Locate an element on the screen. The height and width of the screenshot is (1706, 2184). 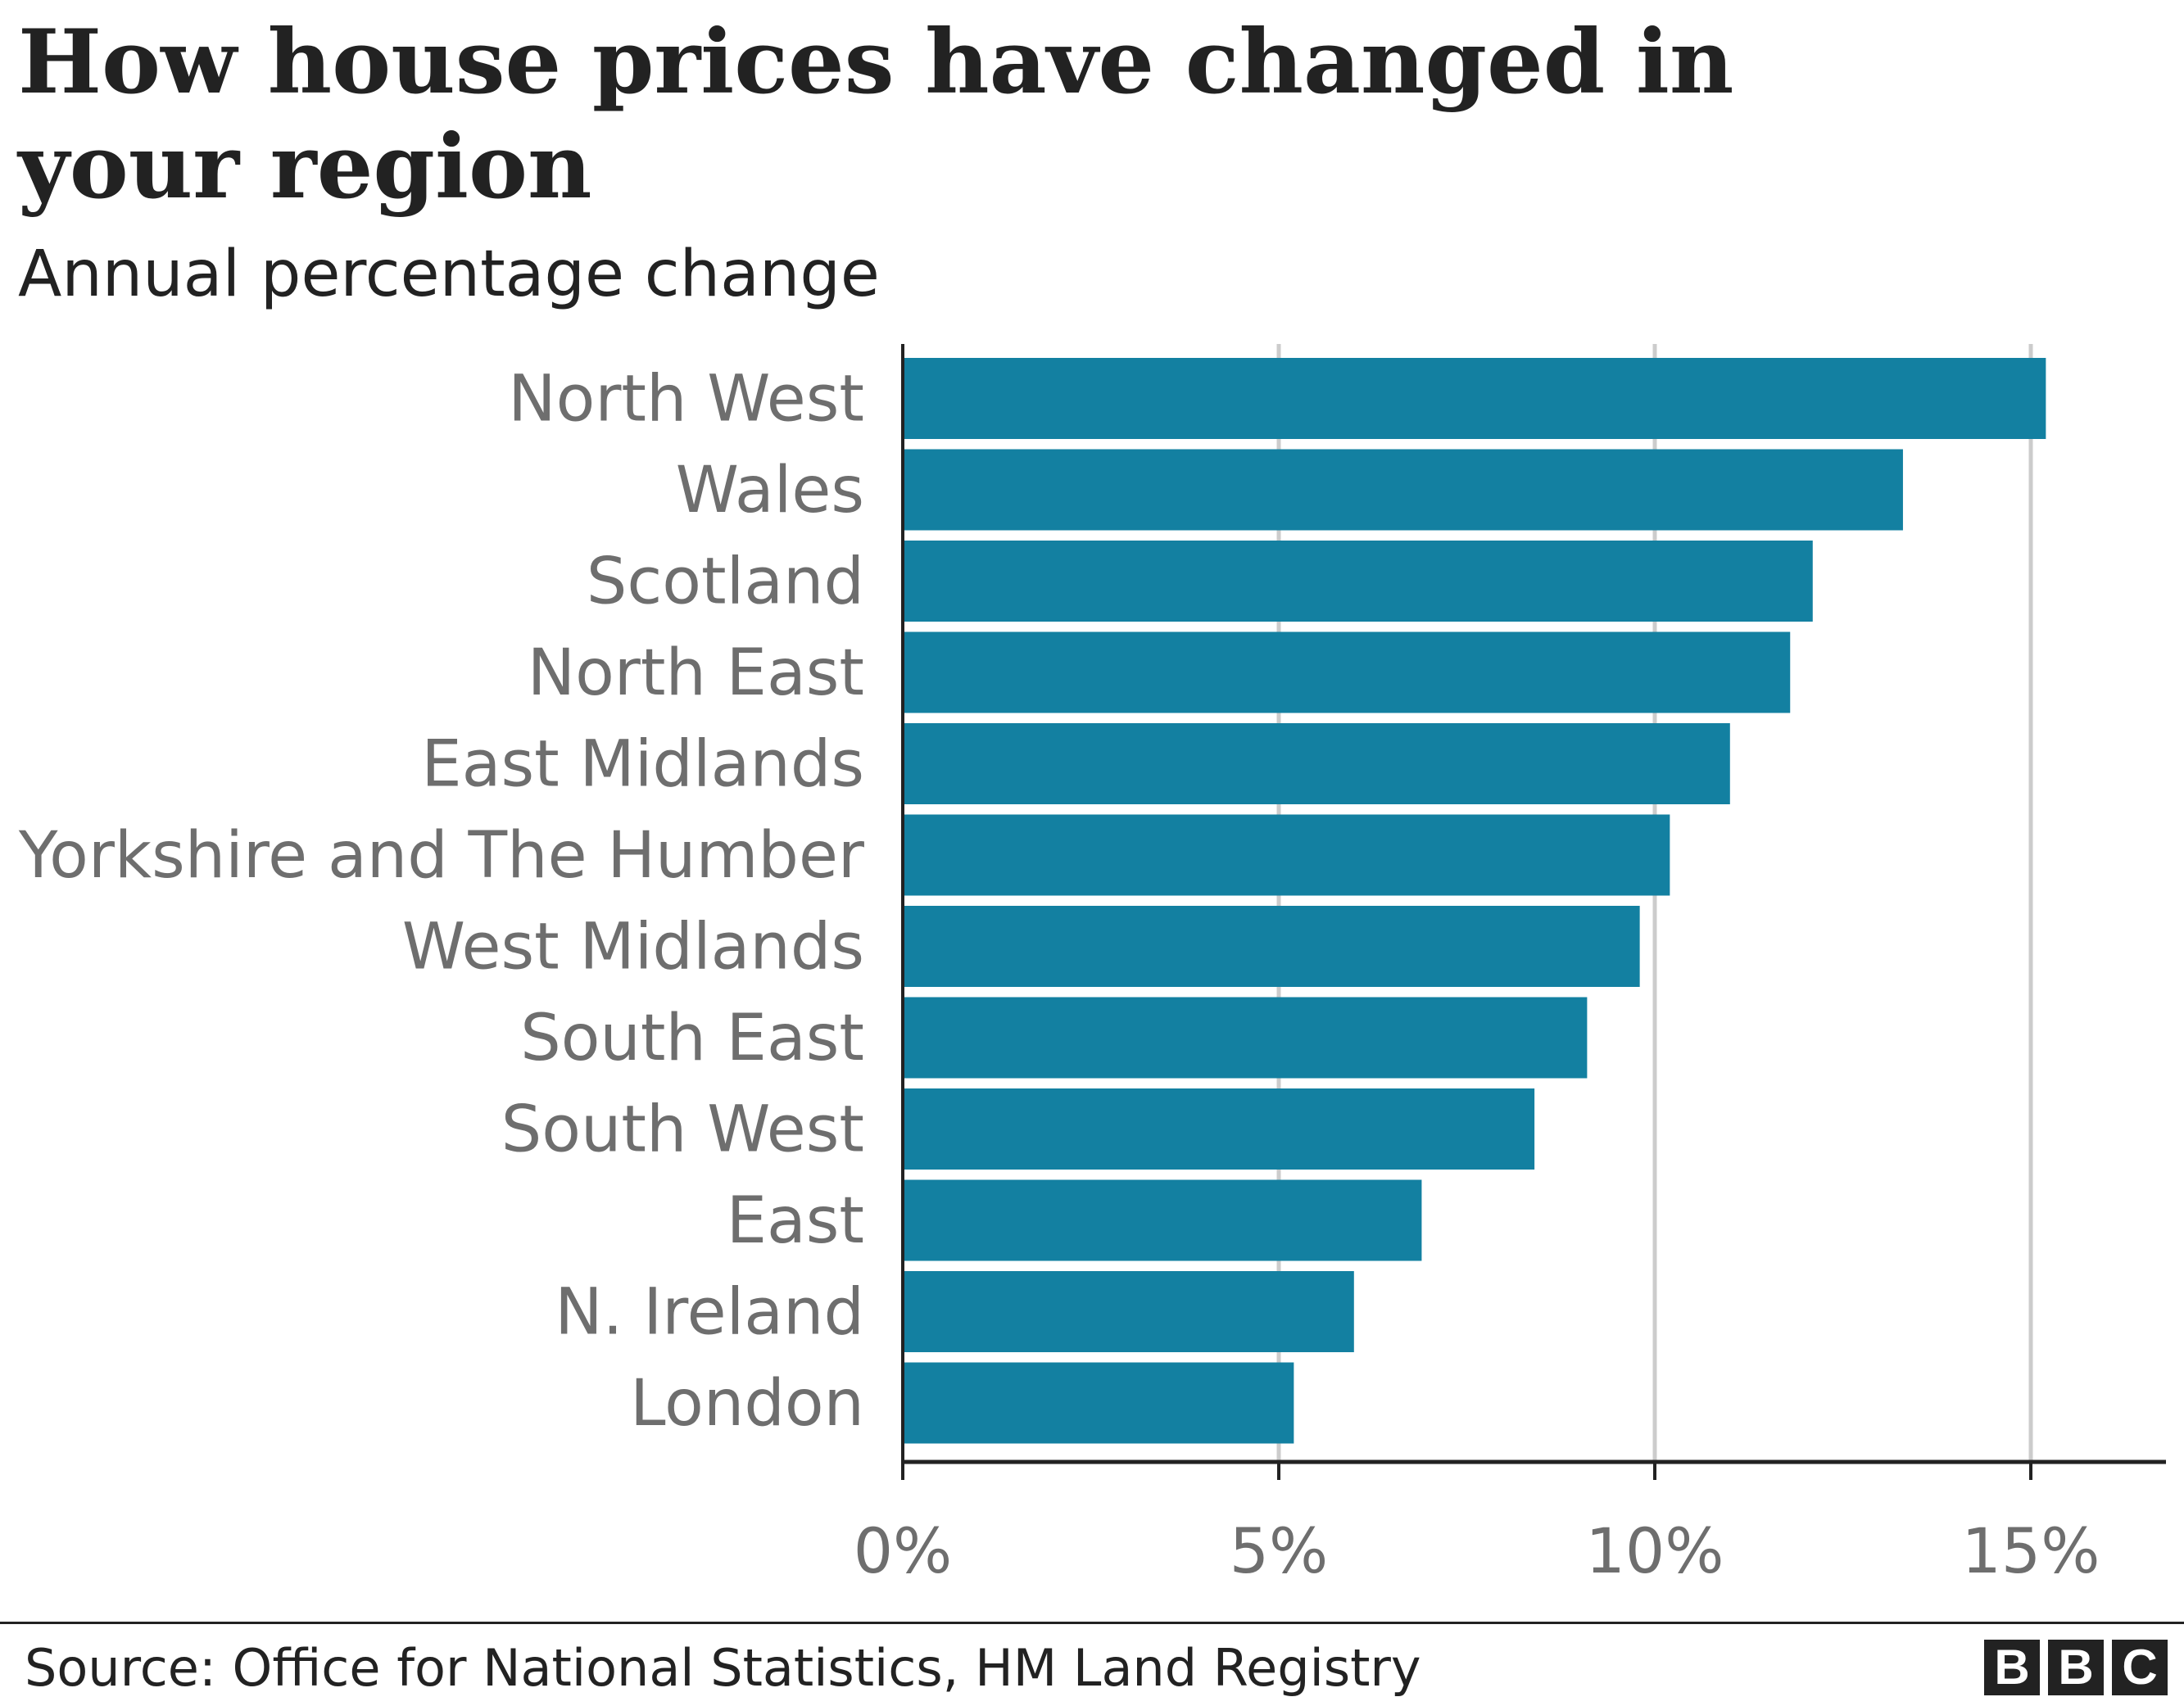
category-label: East is located at coordinates (795, 1221).